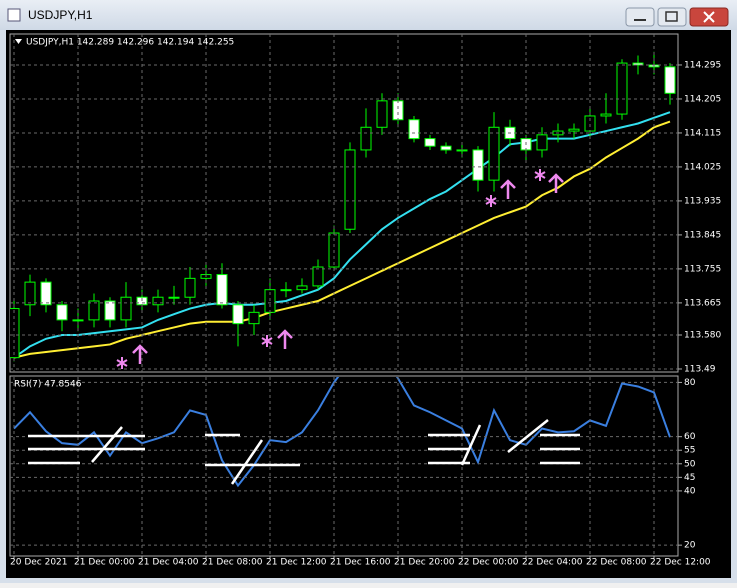  Describe the element at coordinates (690, 464) in the screenshot. I see `y-tick-label: 50` at that location.